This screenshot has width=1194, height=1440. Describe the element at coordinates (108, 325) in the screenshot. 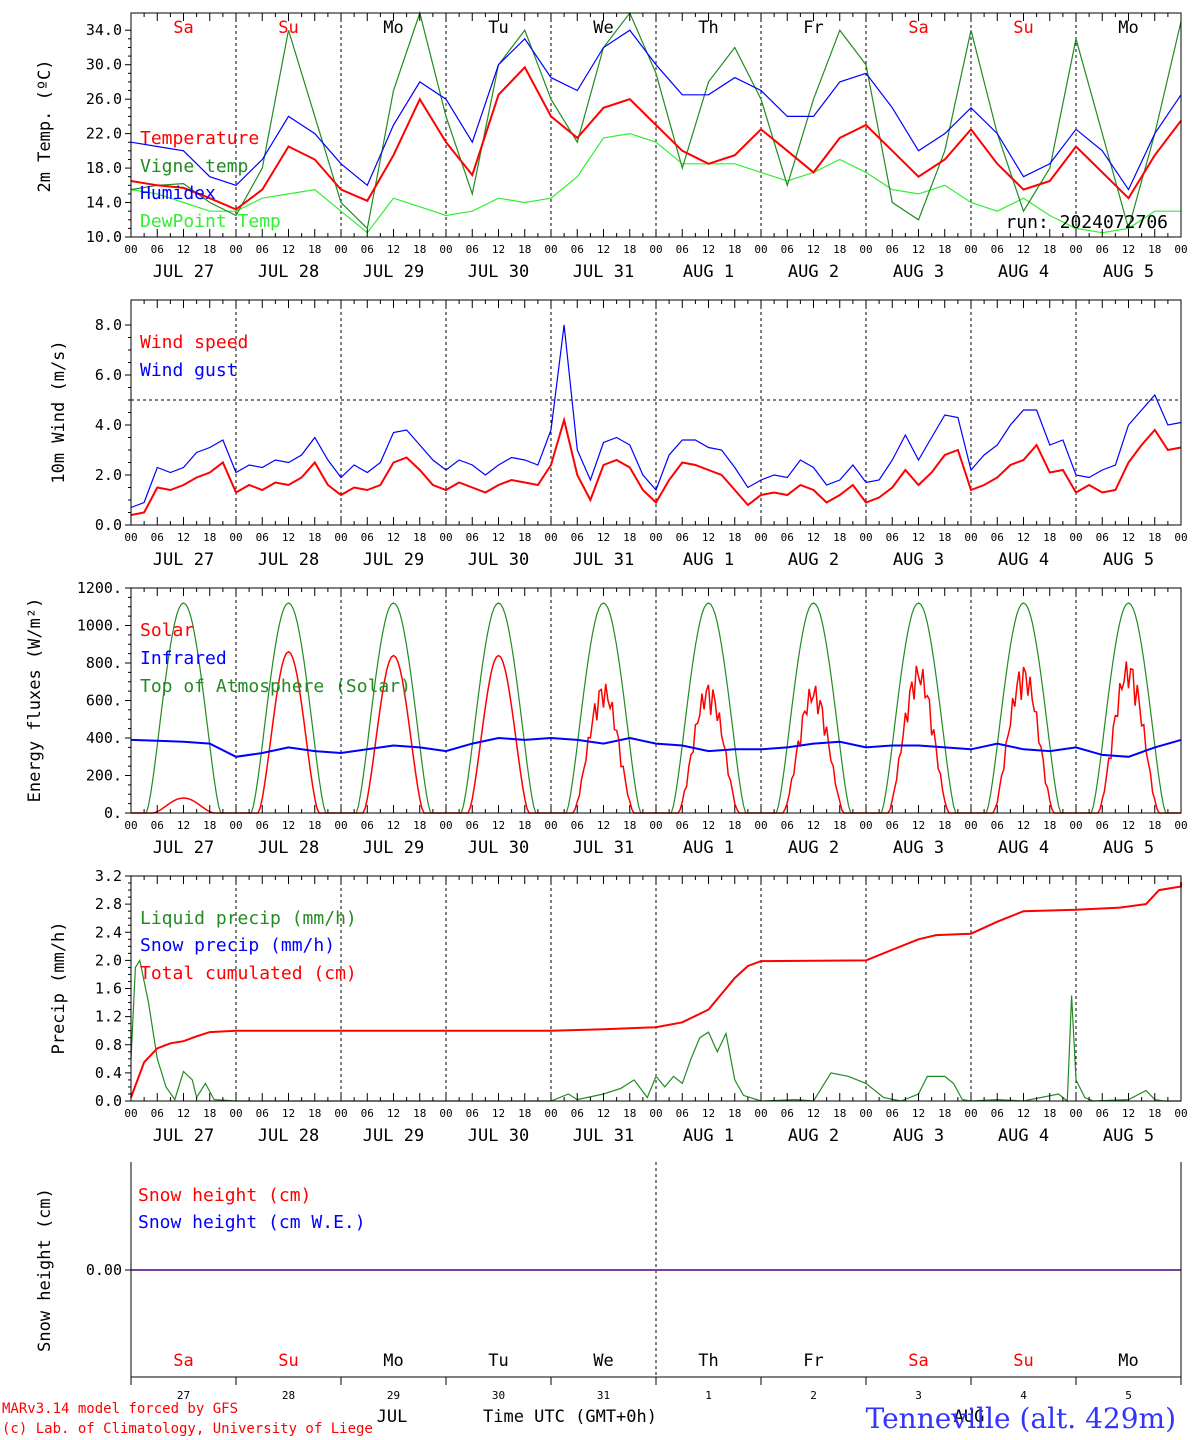

I see `y-tick-label: 8.0` at that location.